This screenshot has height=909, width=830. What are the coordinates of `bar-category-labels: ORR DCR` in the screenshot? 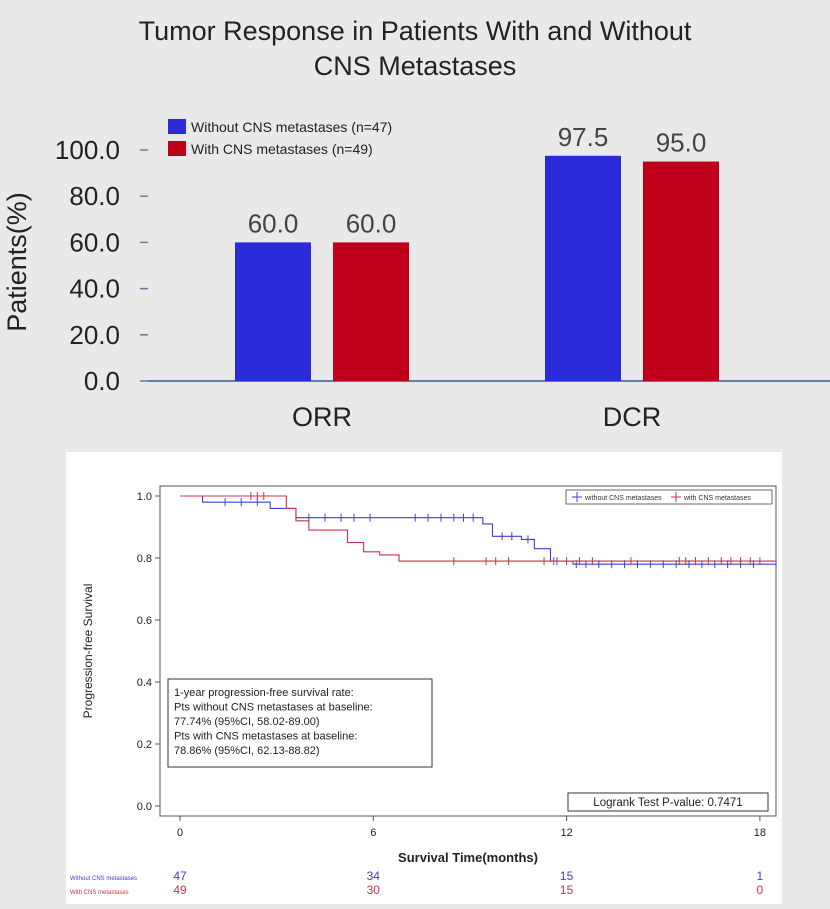 It's located at (476, 417).